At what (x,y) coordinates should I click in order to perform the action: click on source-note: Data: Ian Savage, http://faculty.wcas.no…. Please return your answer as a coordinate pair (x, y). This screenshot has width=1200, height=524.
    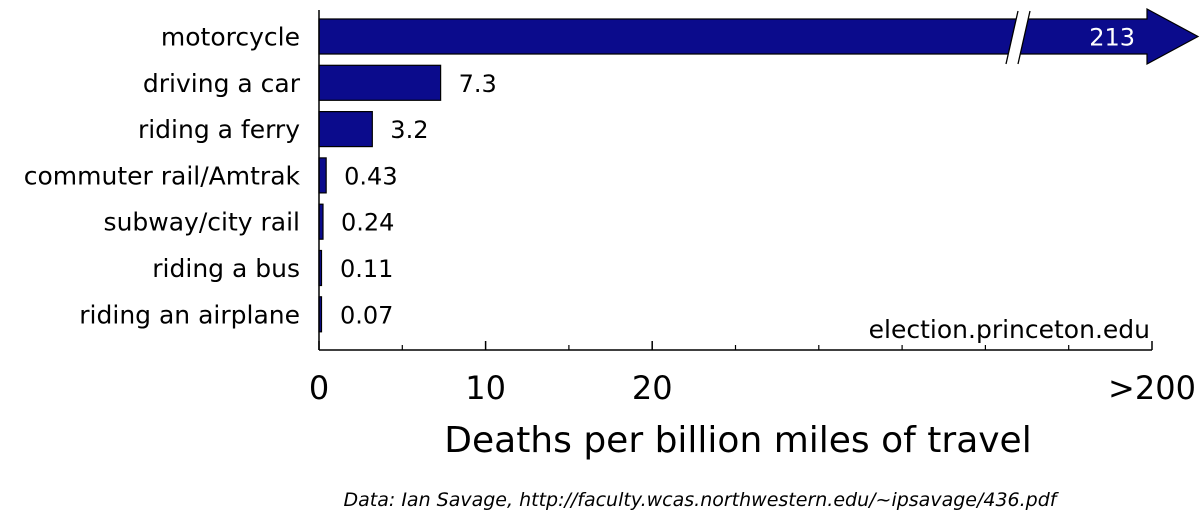
    Looking at the image, I should click on (702, 500).